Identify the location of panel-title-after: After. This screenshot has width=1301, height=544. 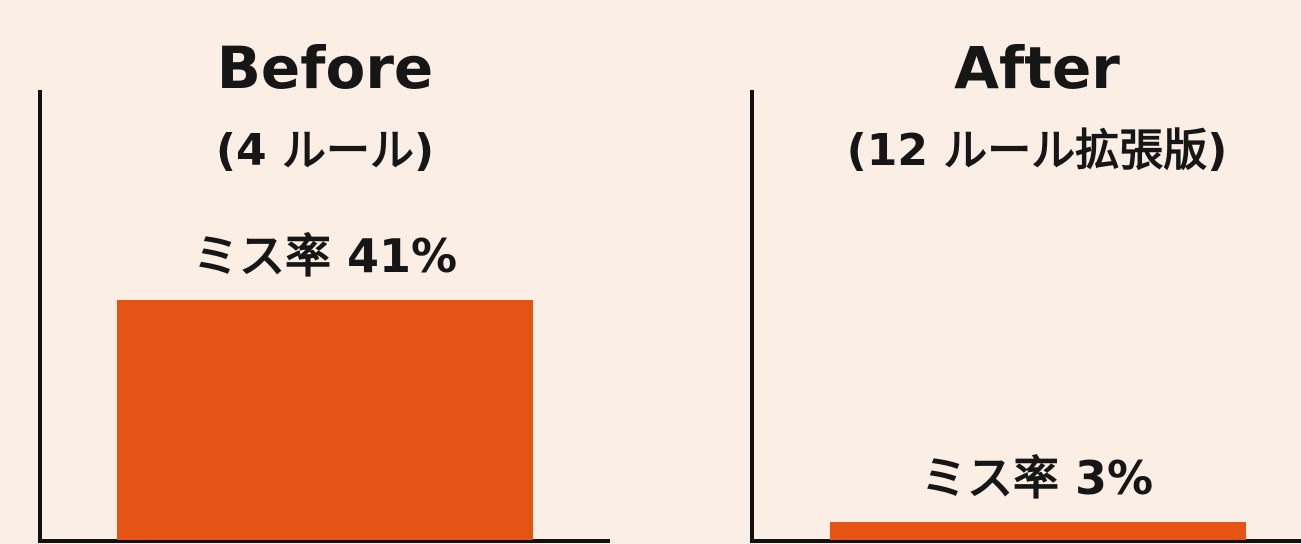
(1037, 68).